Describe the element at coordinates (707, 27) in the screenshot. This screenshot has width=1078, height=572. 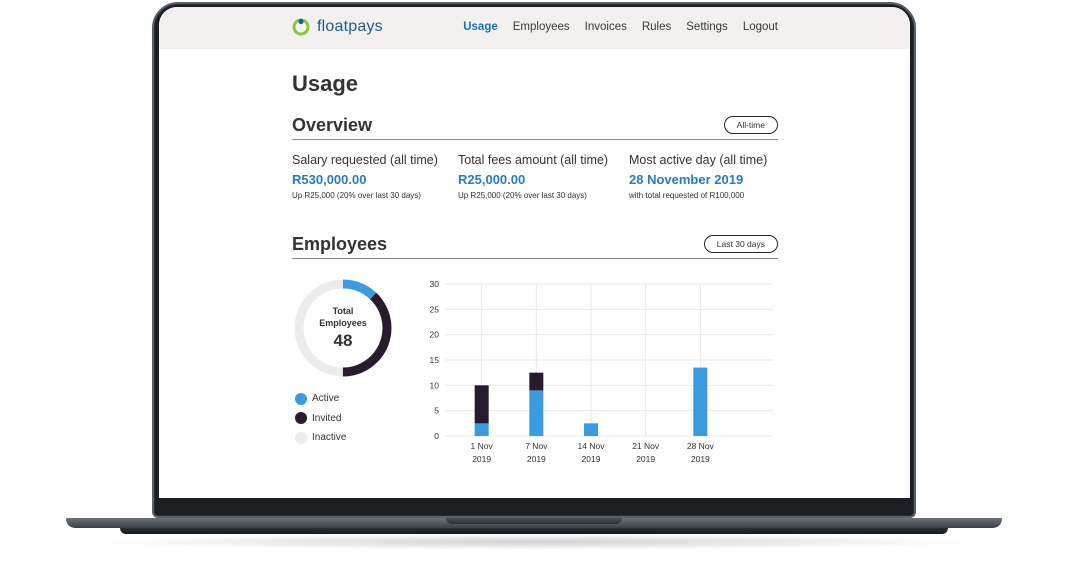
I see `nav-settings: Settings` at that location.